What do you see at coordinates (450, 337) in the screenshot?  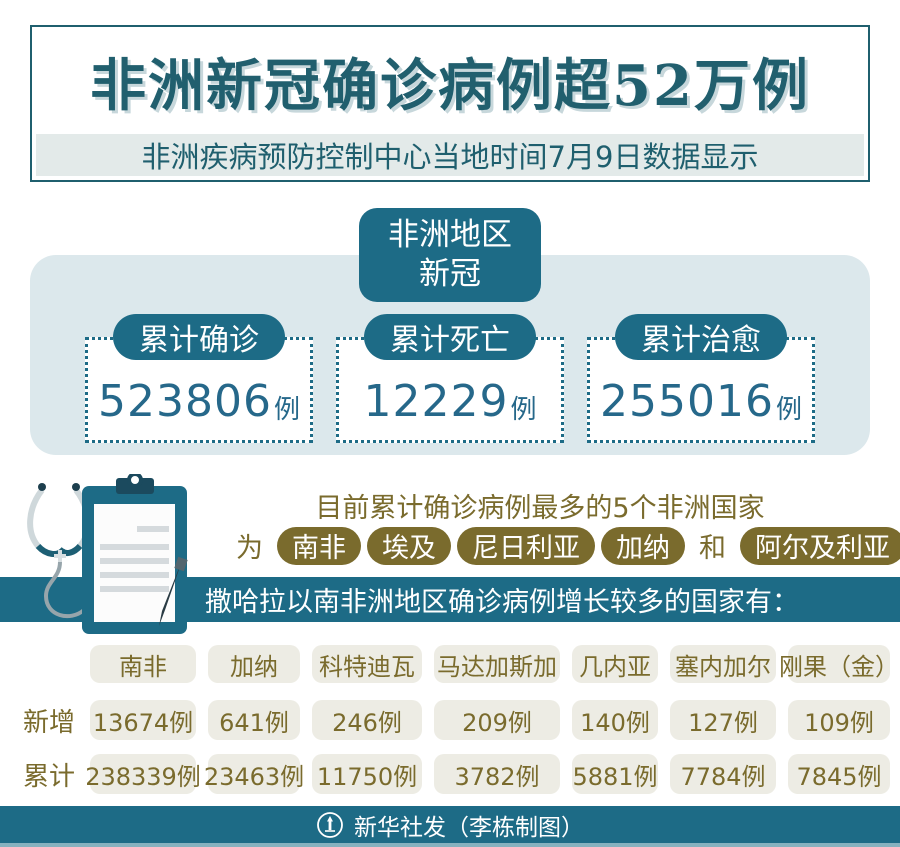 I see `stat-label-deaths: 累计死亡` at bounding box center [450, 337].